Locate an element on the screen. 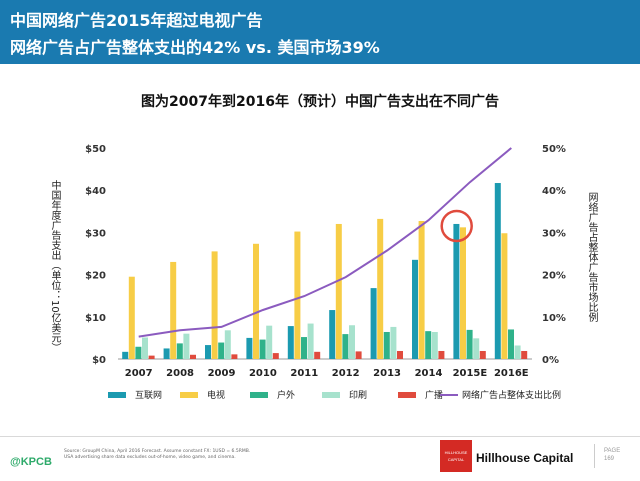  y-tick-label-right: 50% is located at coordinates (554, 149).